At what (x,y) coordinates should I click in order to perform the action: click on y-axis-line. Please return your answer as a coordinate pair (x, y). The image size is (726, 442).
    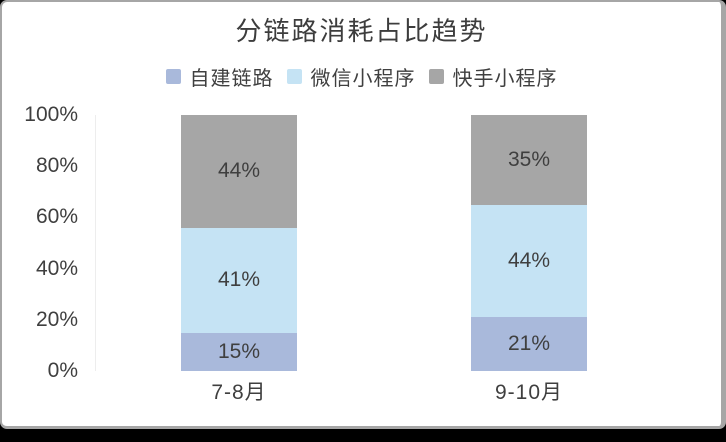
    Looking at the image, I should click on (95, 243).